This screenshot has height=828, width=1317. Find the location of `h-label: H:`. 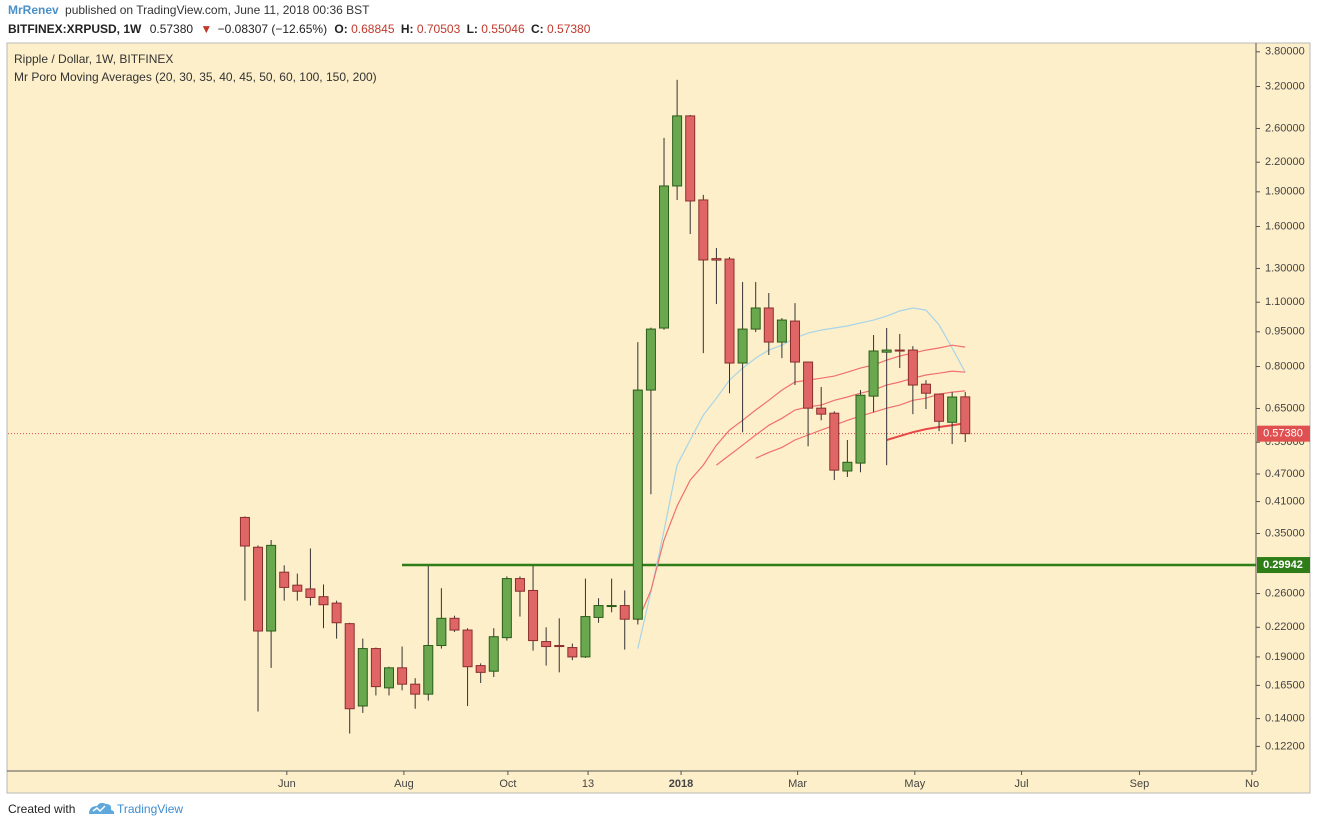

h-label: H: is located at coordinates (407, 29).